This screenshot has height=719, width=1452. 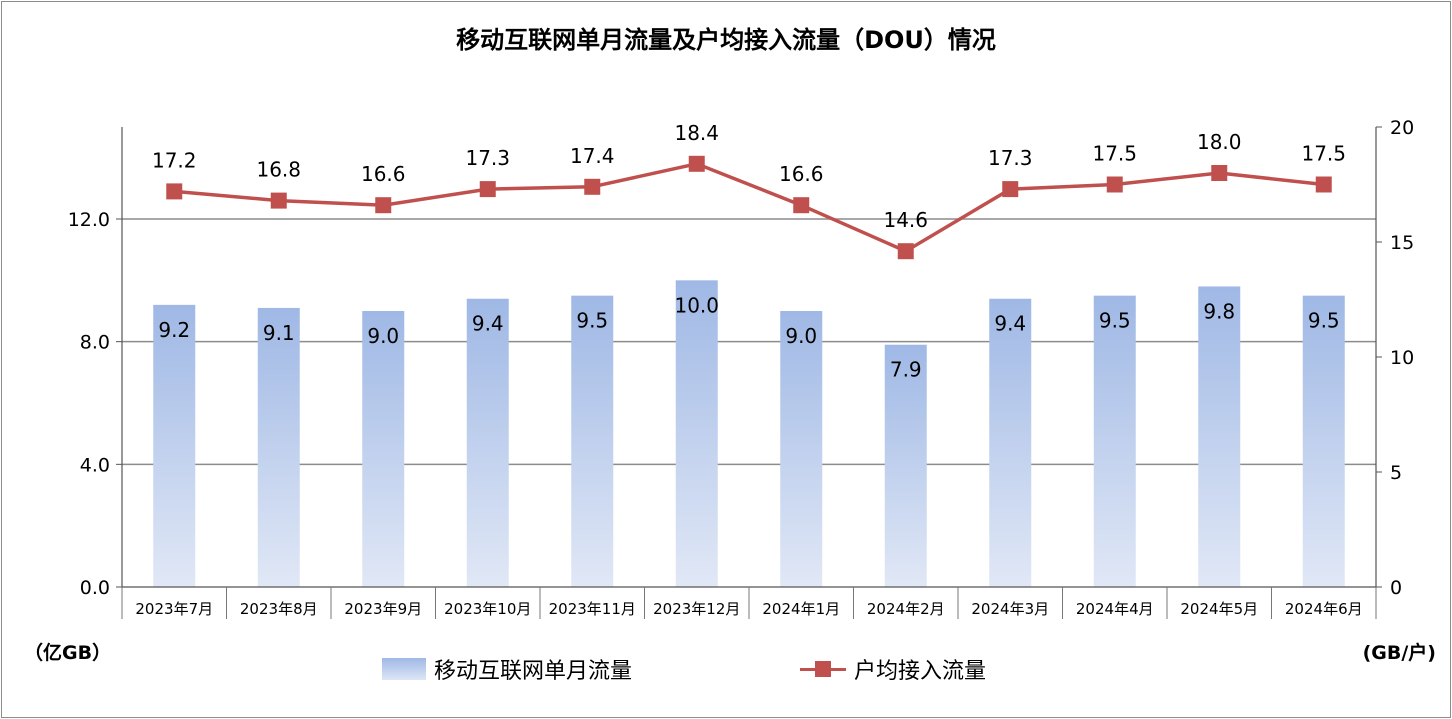 What do you see at coordinates (95, 465) in the screenshot?
I see `left-tick-label: 4.0` at bounding box center [95, 465].